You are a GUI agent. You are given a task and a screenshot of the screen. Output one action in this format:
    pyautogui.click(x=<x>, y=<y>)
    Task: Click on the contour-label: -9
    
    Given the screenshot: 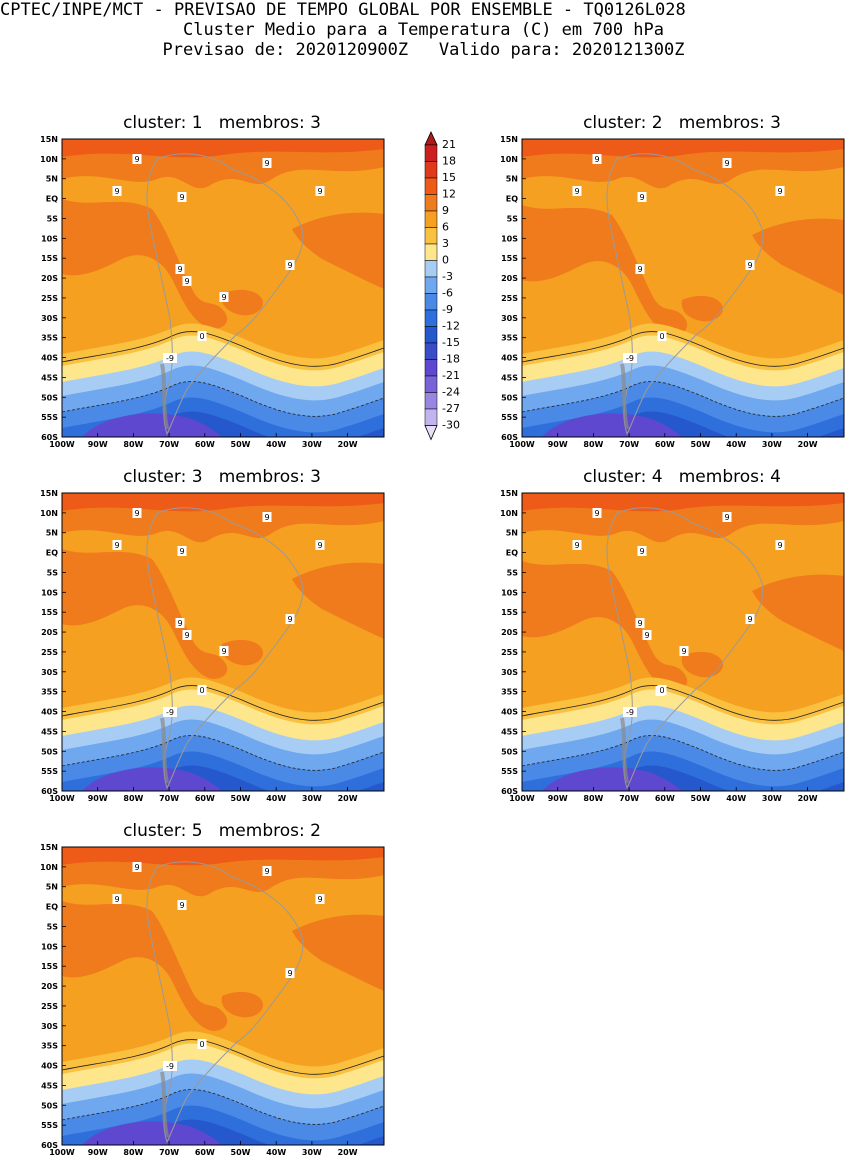 What is the action you would take?
    pyautogui.click(x=170, y=712)
    